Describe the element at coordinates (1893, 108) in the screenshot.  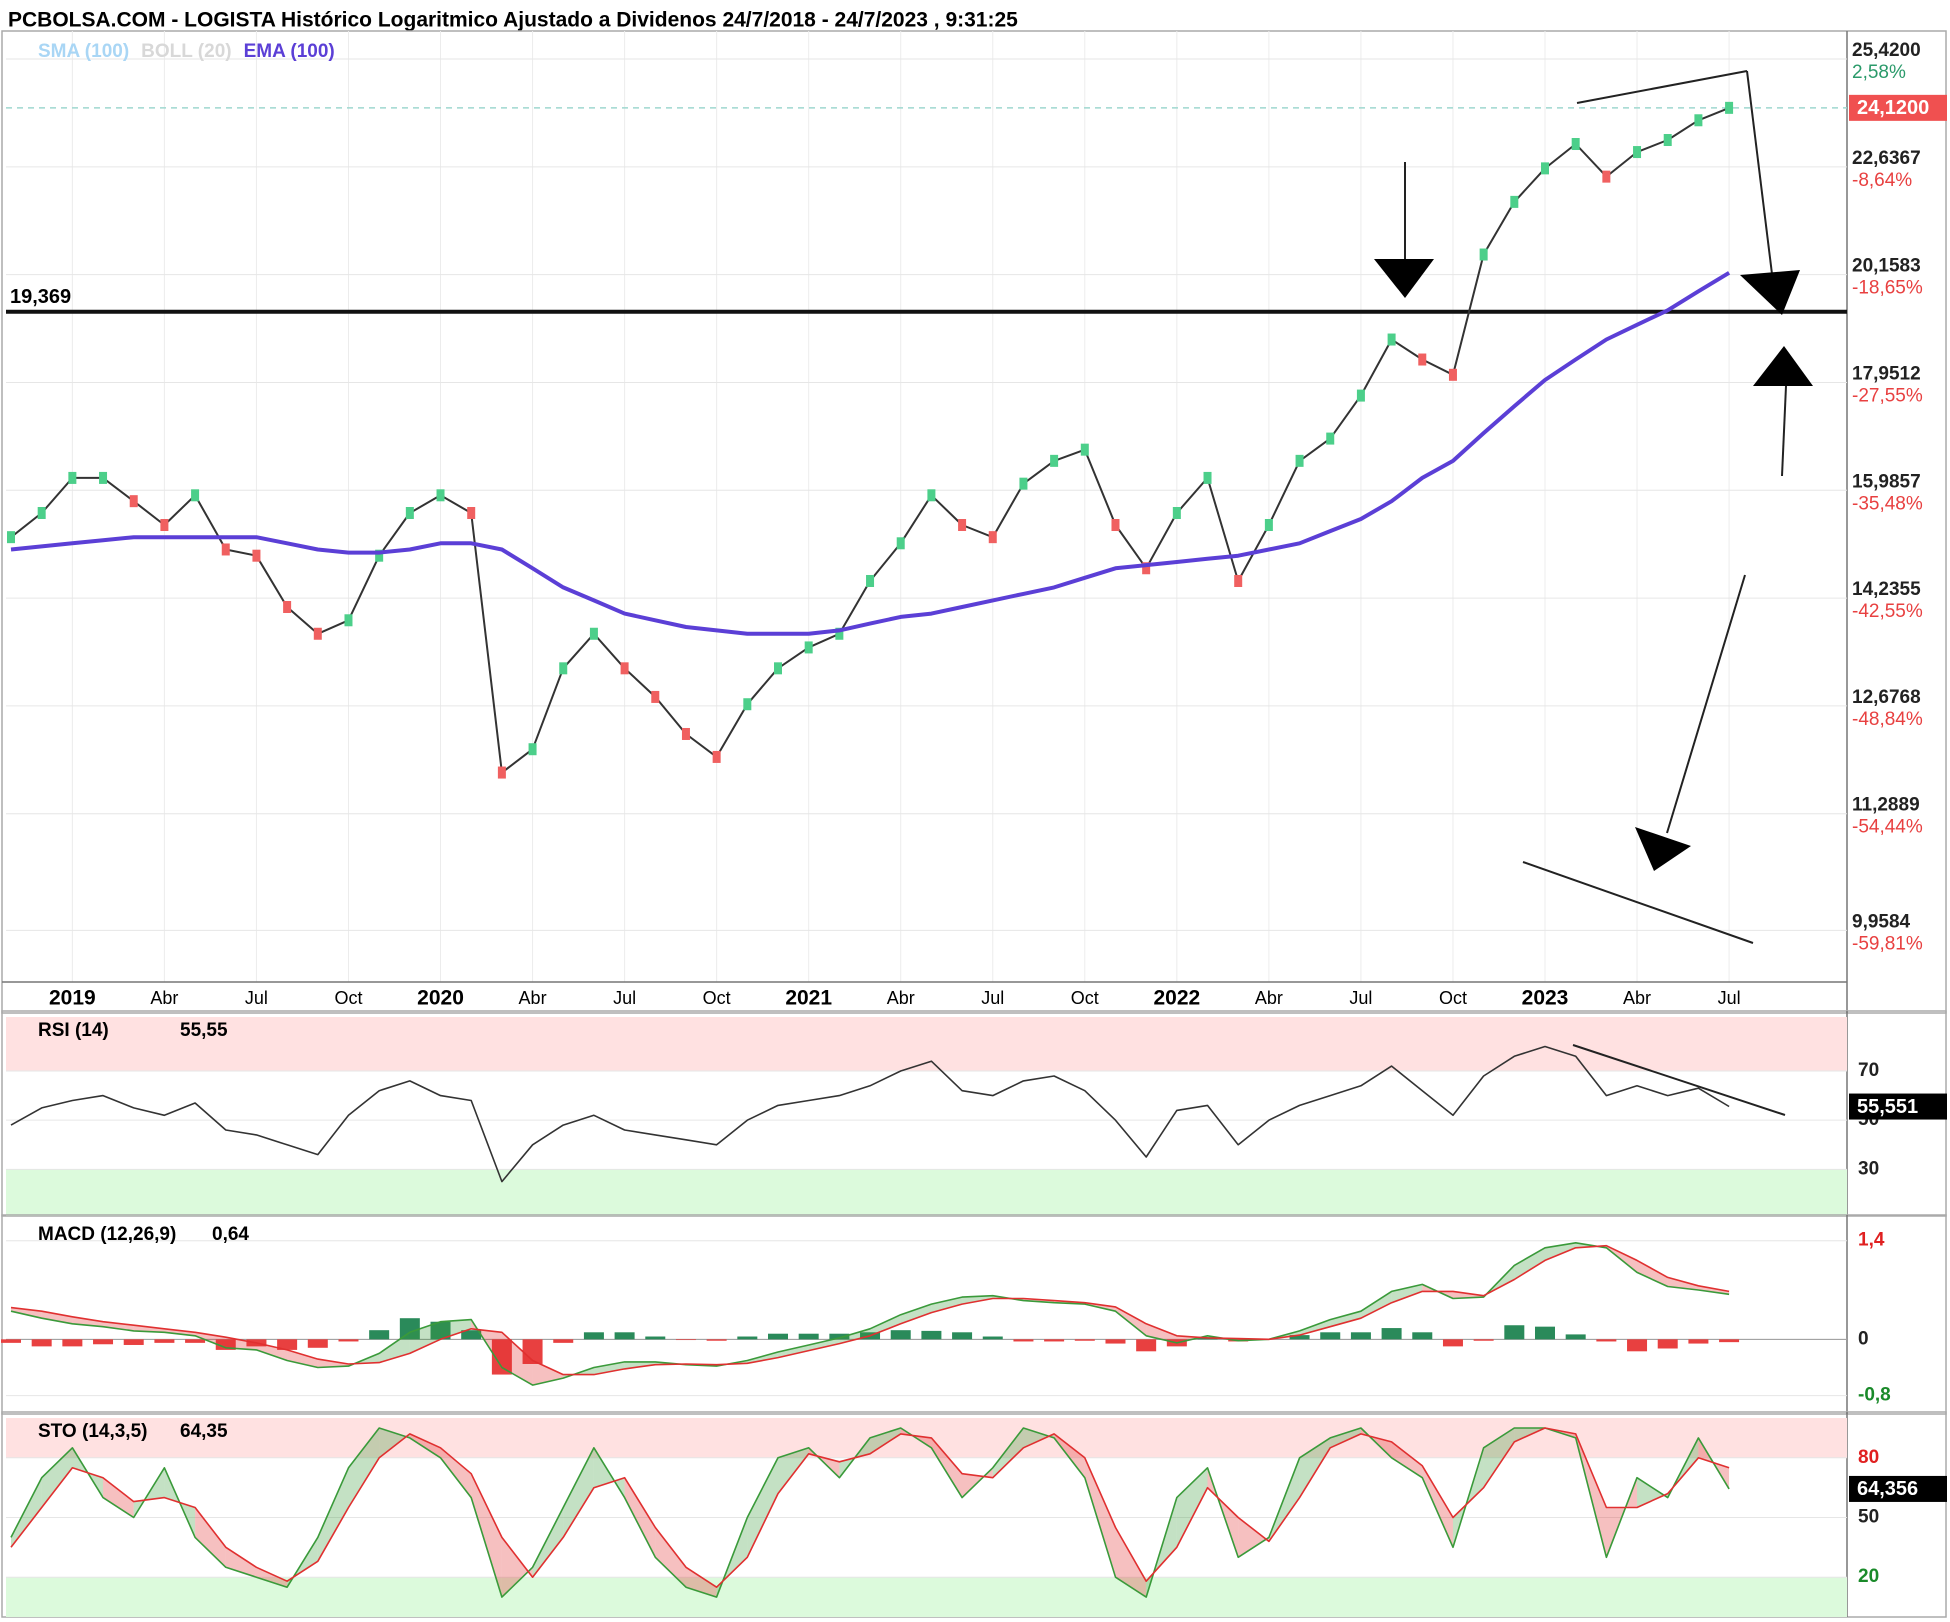
I see `last-value-label: 24,1200` at that location.